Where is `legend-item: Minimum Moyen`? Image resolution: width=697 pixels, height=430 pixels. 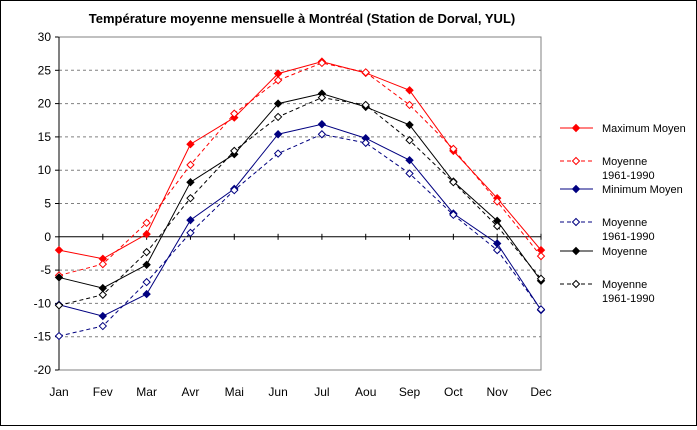
legend-item: Minimum Moyen is located at coordinates (621, 190).